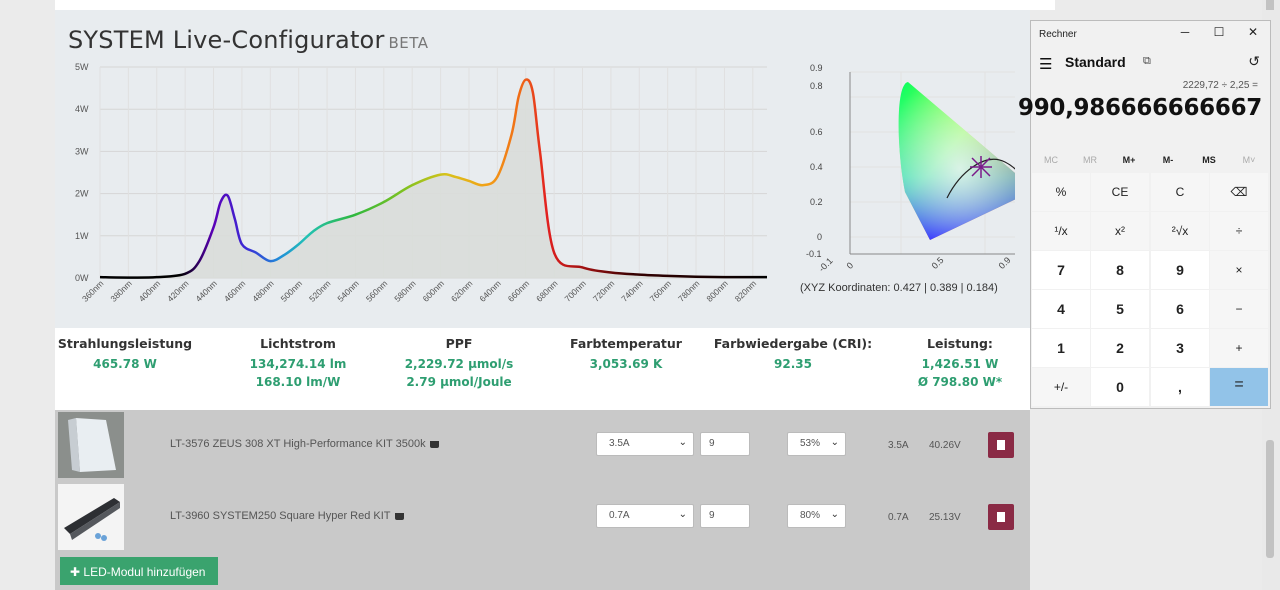  I want to click on cie-y-tick: 0.6, so click(816, 132).